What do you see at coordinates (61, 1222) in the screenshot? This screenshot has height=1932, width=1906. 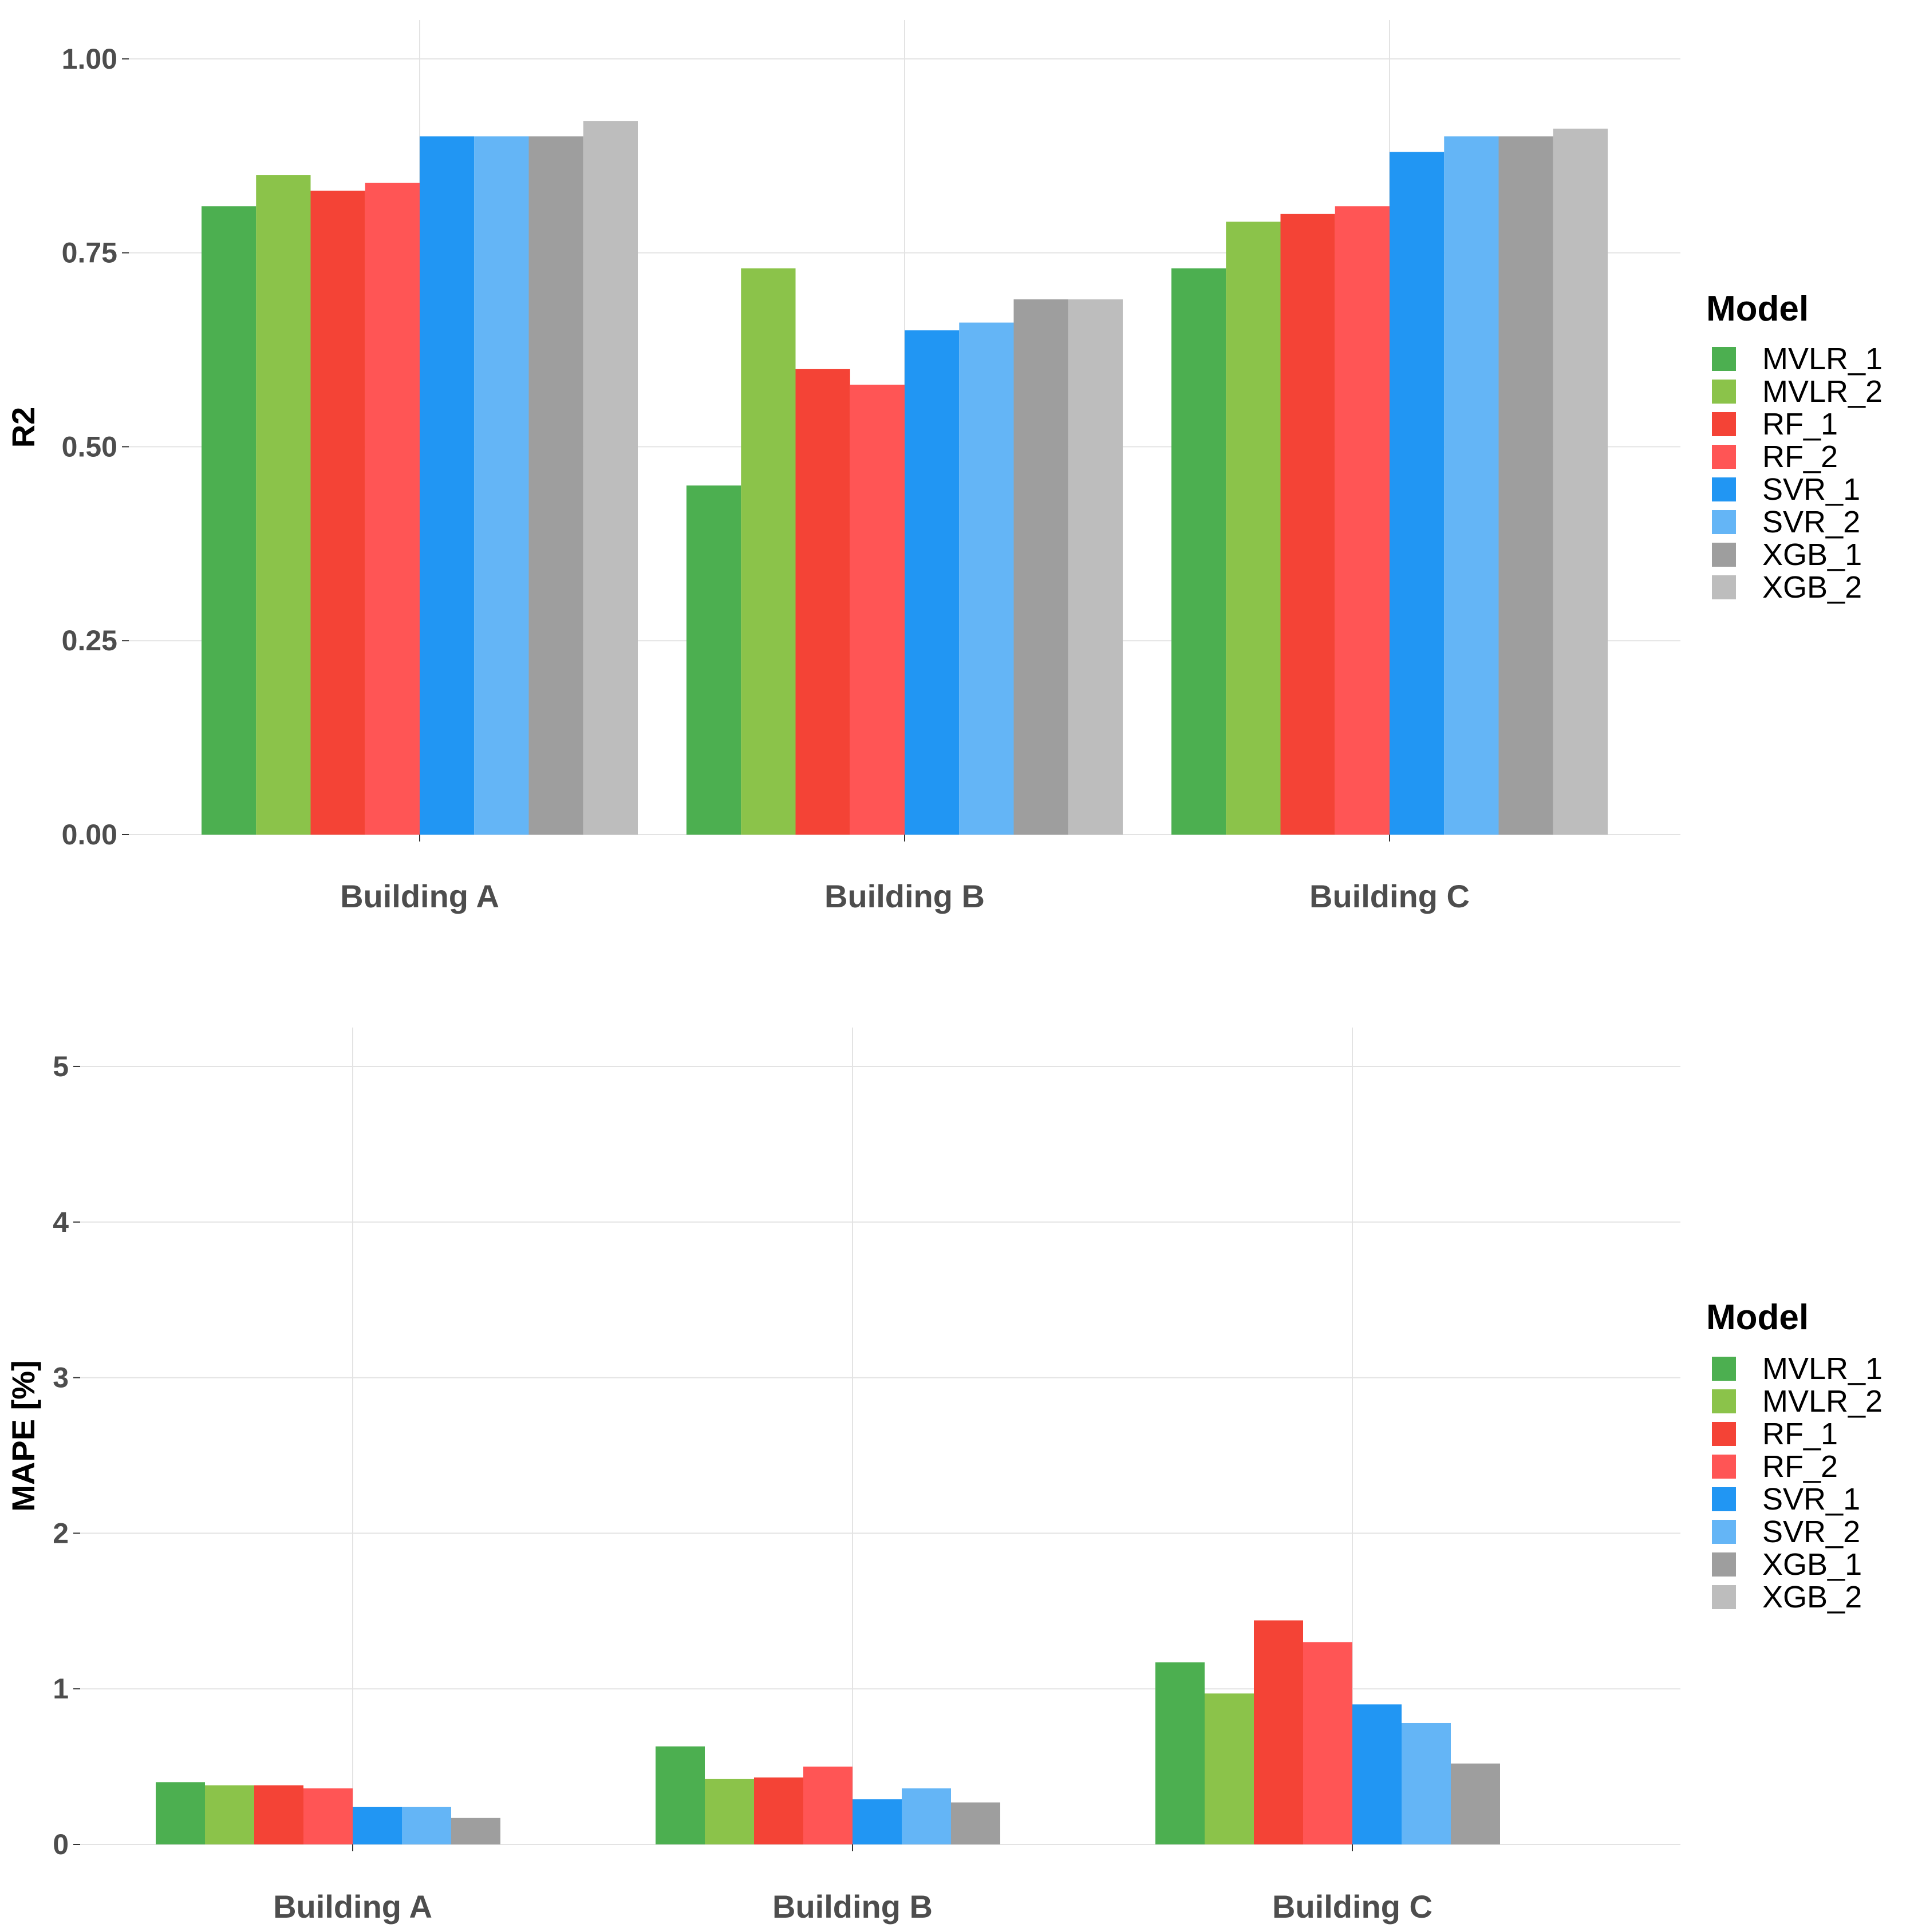 I see `y-tick-label: 4` at bounding box center [61, 1222].